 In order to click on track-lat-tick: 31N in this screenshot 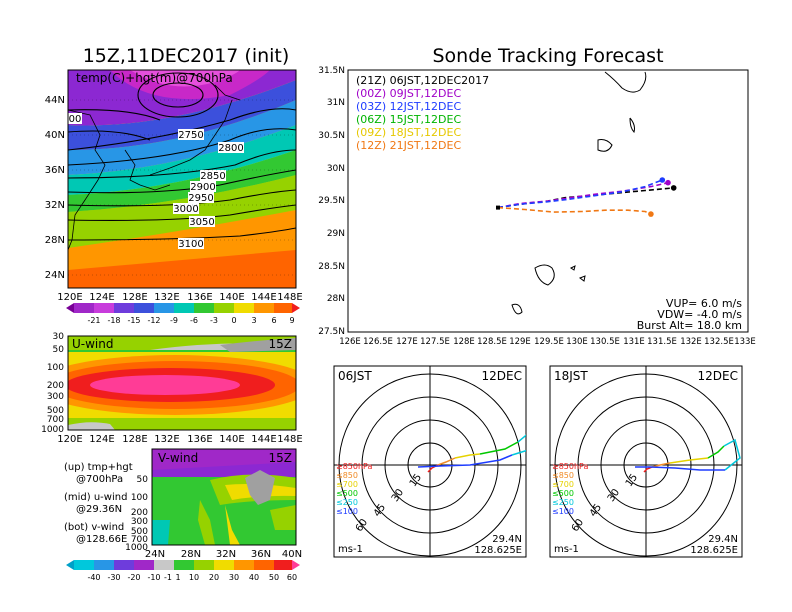, I will do `click(336, 103)`.